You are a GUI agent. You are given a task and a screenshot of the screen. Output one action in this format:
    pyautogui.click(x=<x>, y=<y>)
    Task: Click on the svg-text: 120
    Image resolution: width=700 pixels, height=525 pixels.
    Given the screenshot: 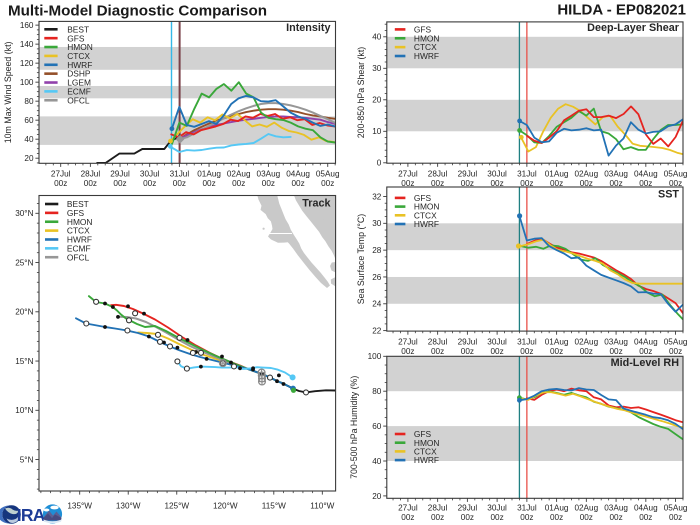 What is the action you would take?
    pyautogui.click(x=27, y=63)
    